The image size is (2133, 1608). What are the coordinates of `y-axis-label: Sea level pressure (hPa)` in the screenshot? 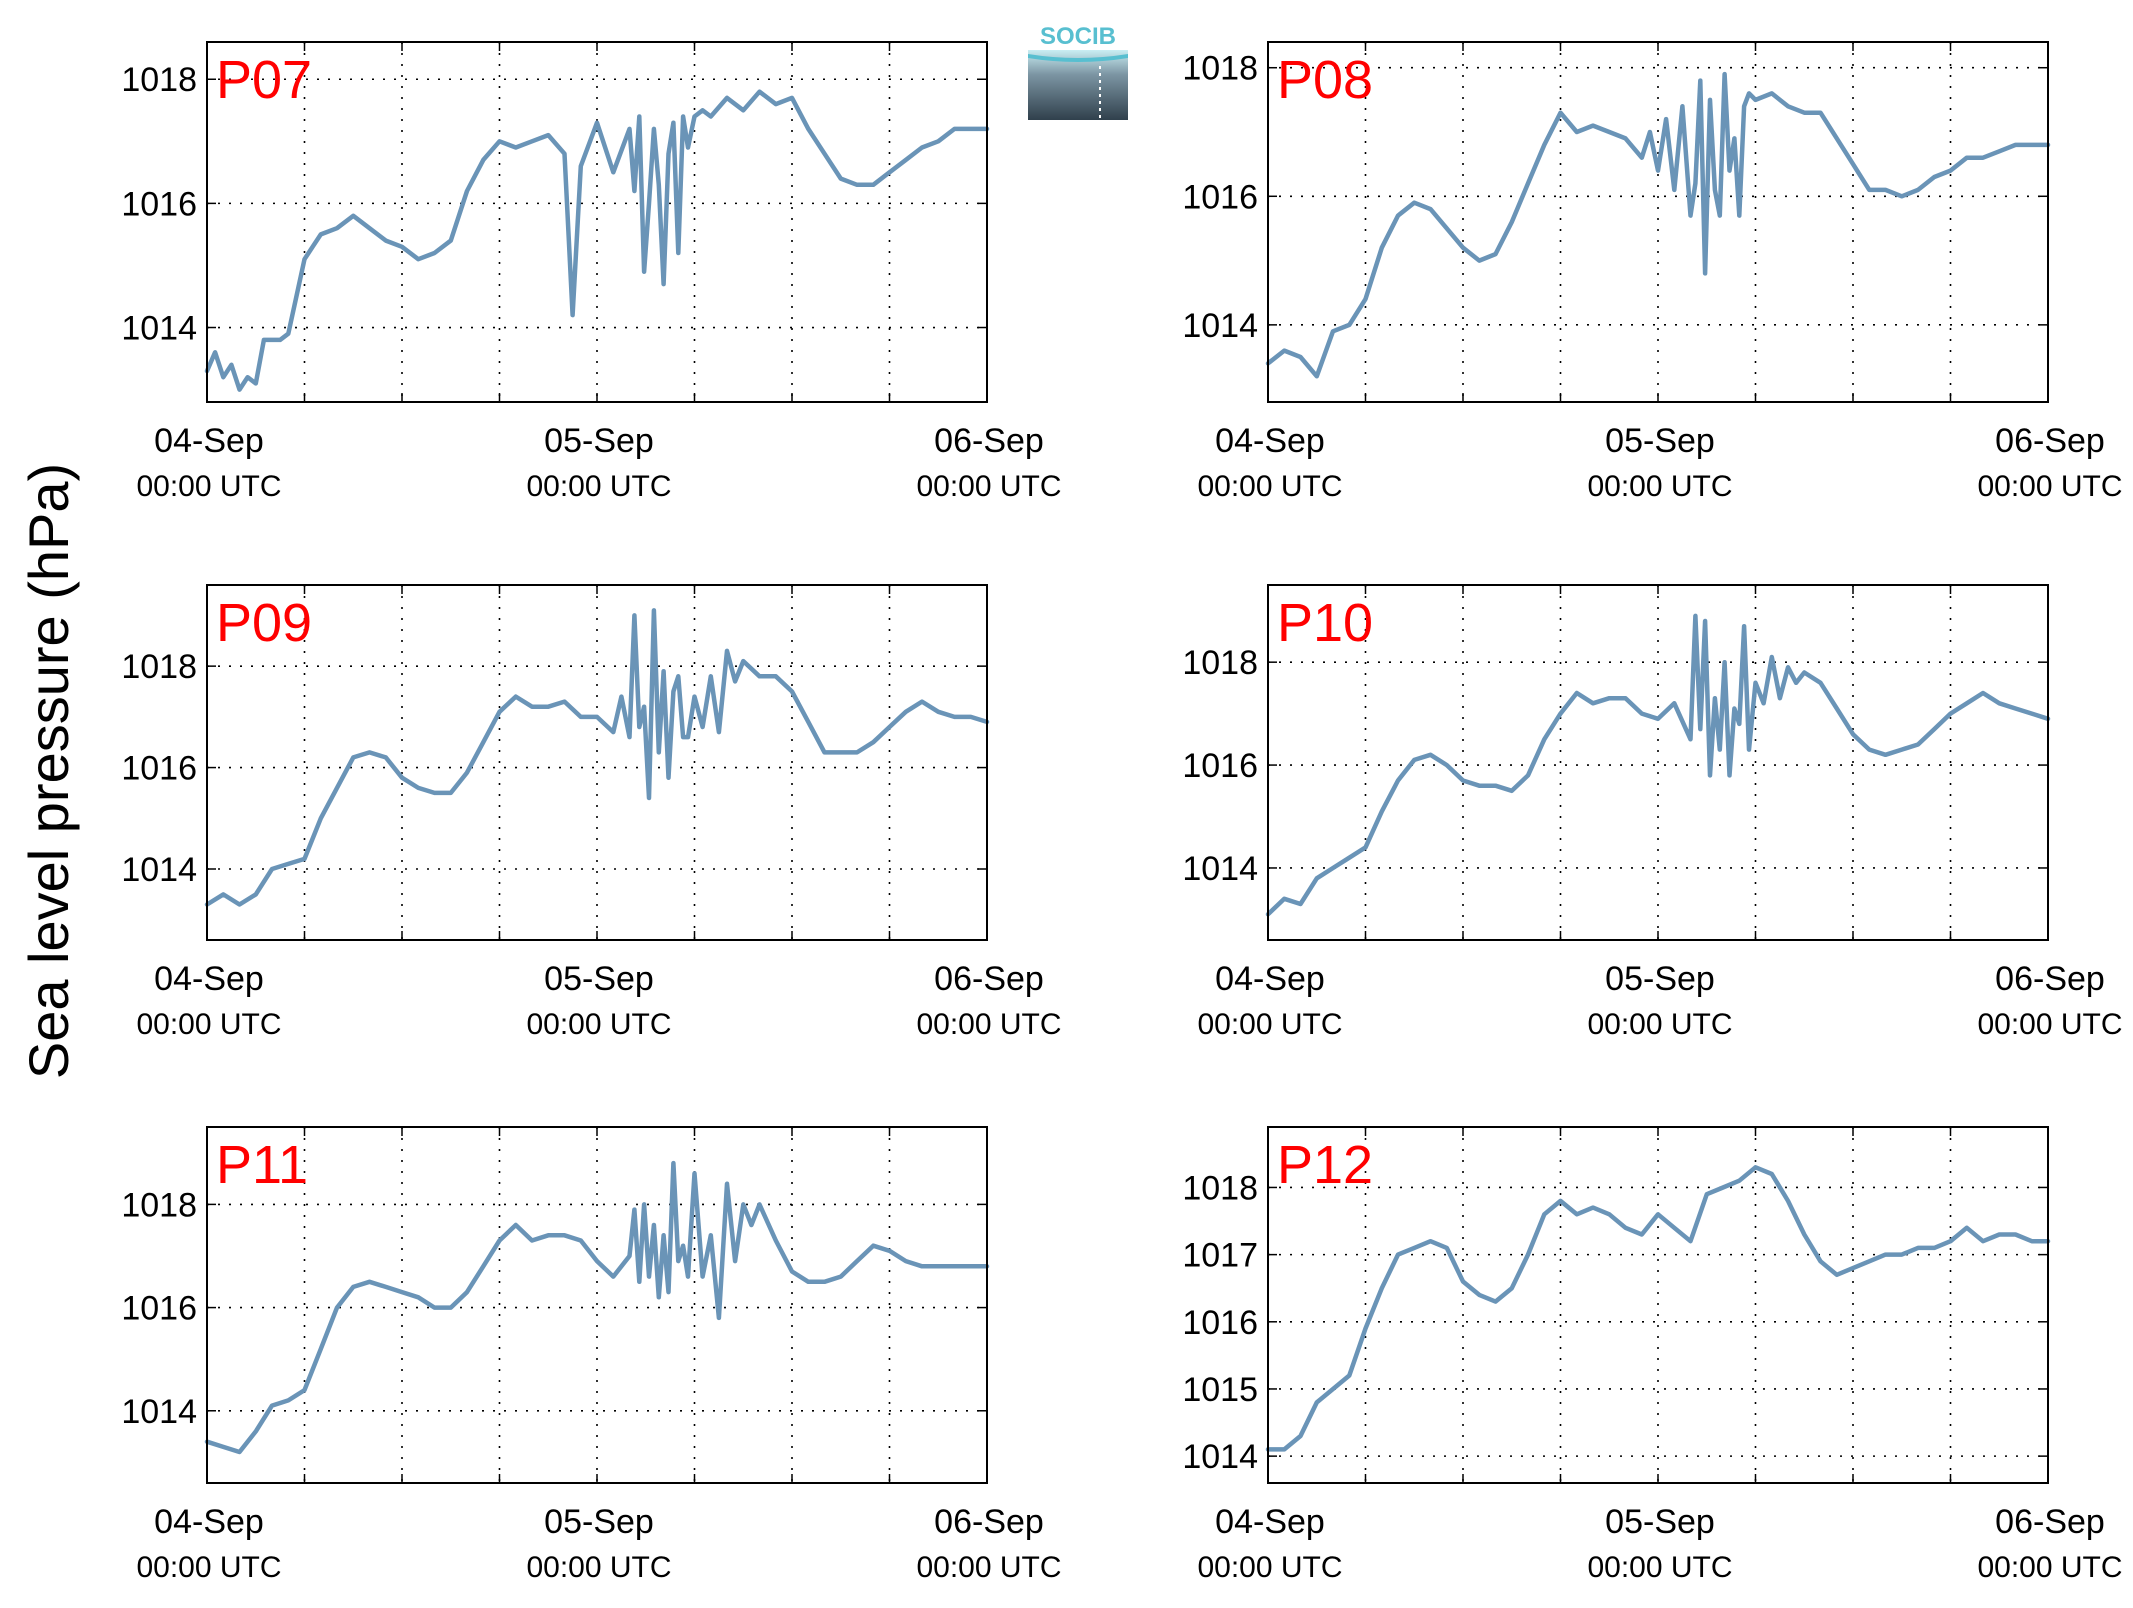 It's located at (48, 771).